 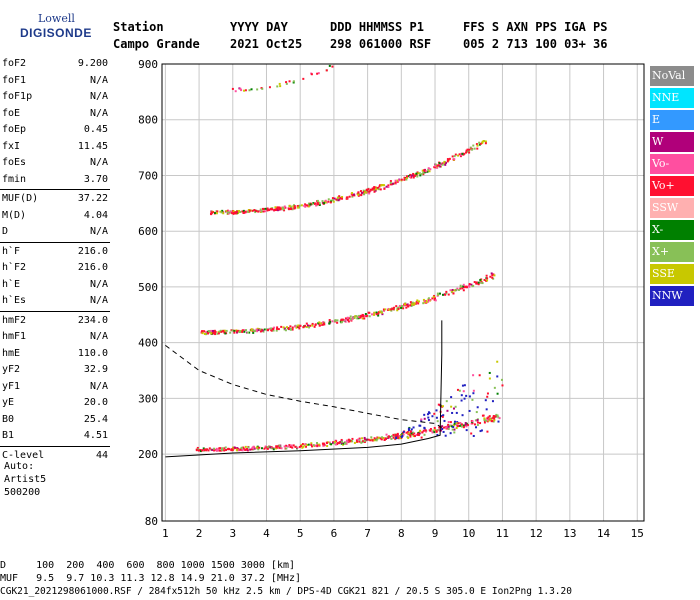 I want to click on y-tick-label: 800, so click(x=148, y=120).